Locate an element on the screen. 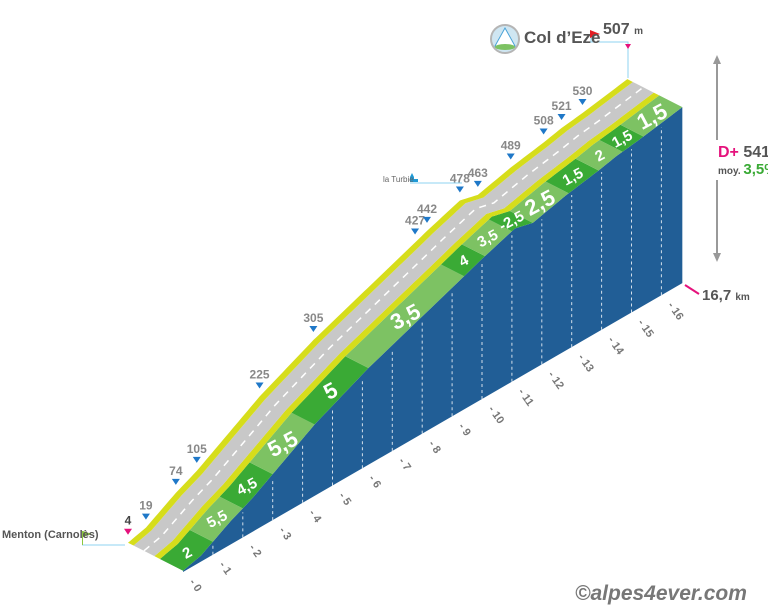  waypoint-label: la Turbie is located at coordinates (398, 179).